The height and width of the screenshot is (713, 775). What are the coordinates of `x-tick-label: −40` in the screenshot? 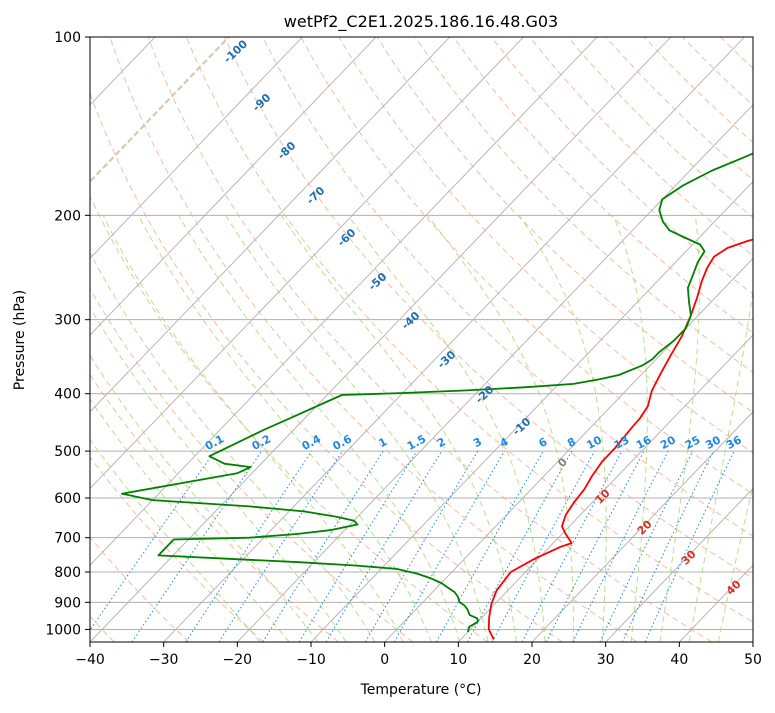 It's located at (90, 660).